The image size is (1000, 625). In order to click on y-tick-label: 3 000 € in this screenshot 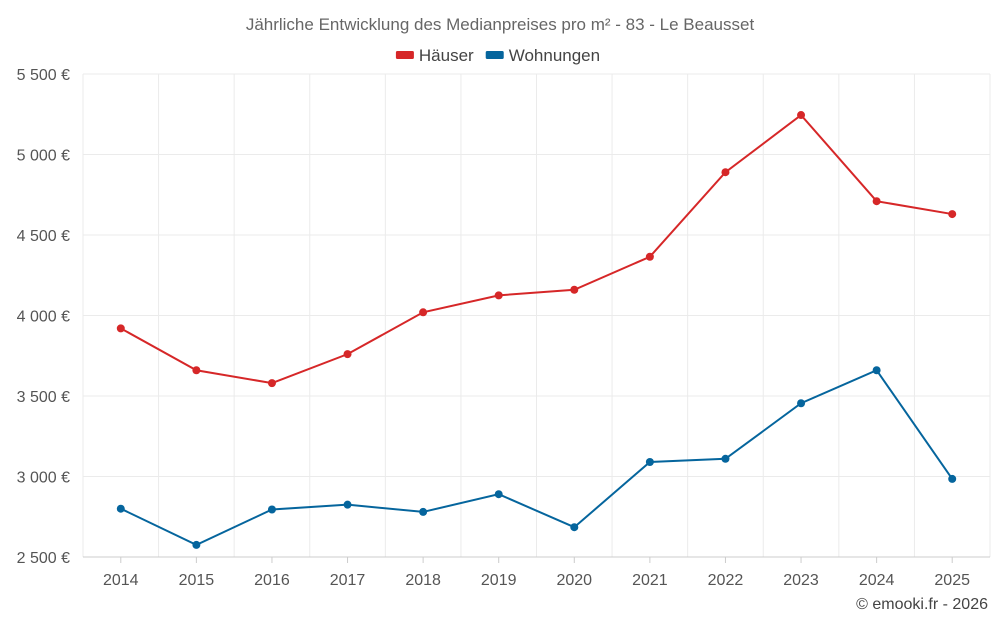, I will do `click(43, 478)`.